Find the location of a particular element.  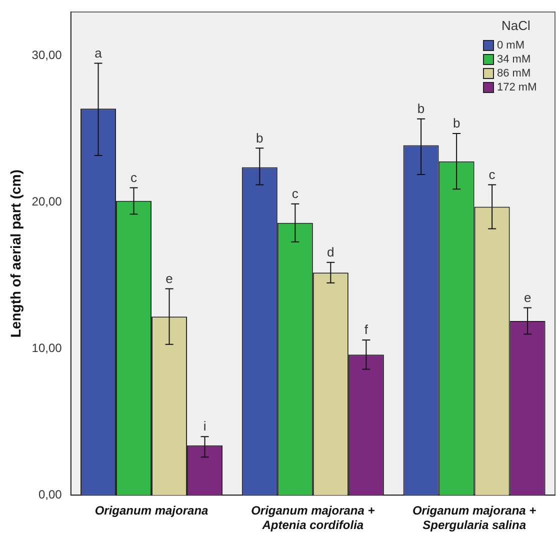

y-tick-label: 20,00 is located at coordinates (47, 201).